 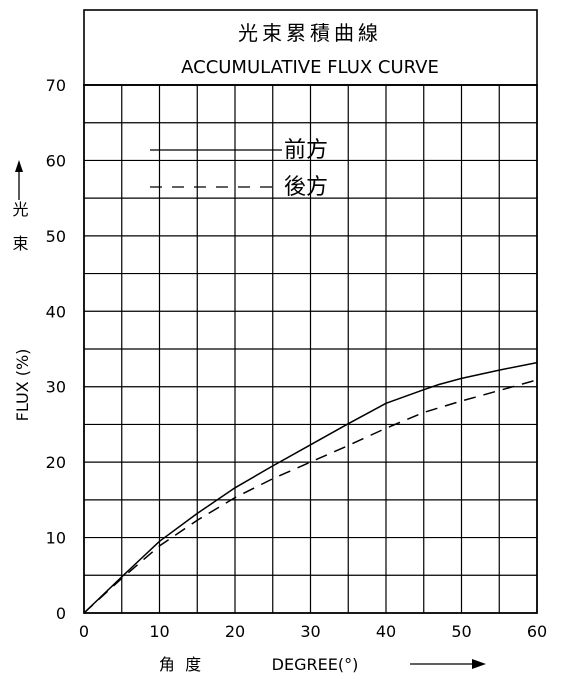 What do you see at coordinates (310, 33) in the screenshot?
I see `chart-title: 光束累積曲線` at bounding box center [310, 33].